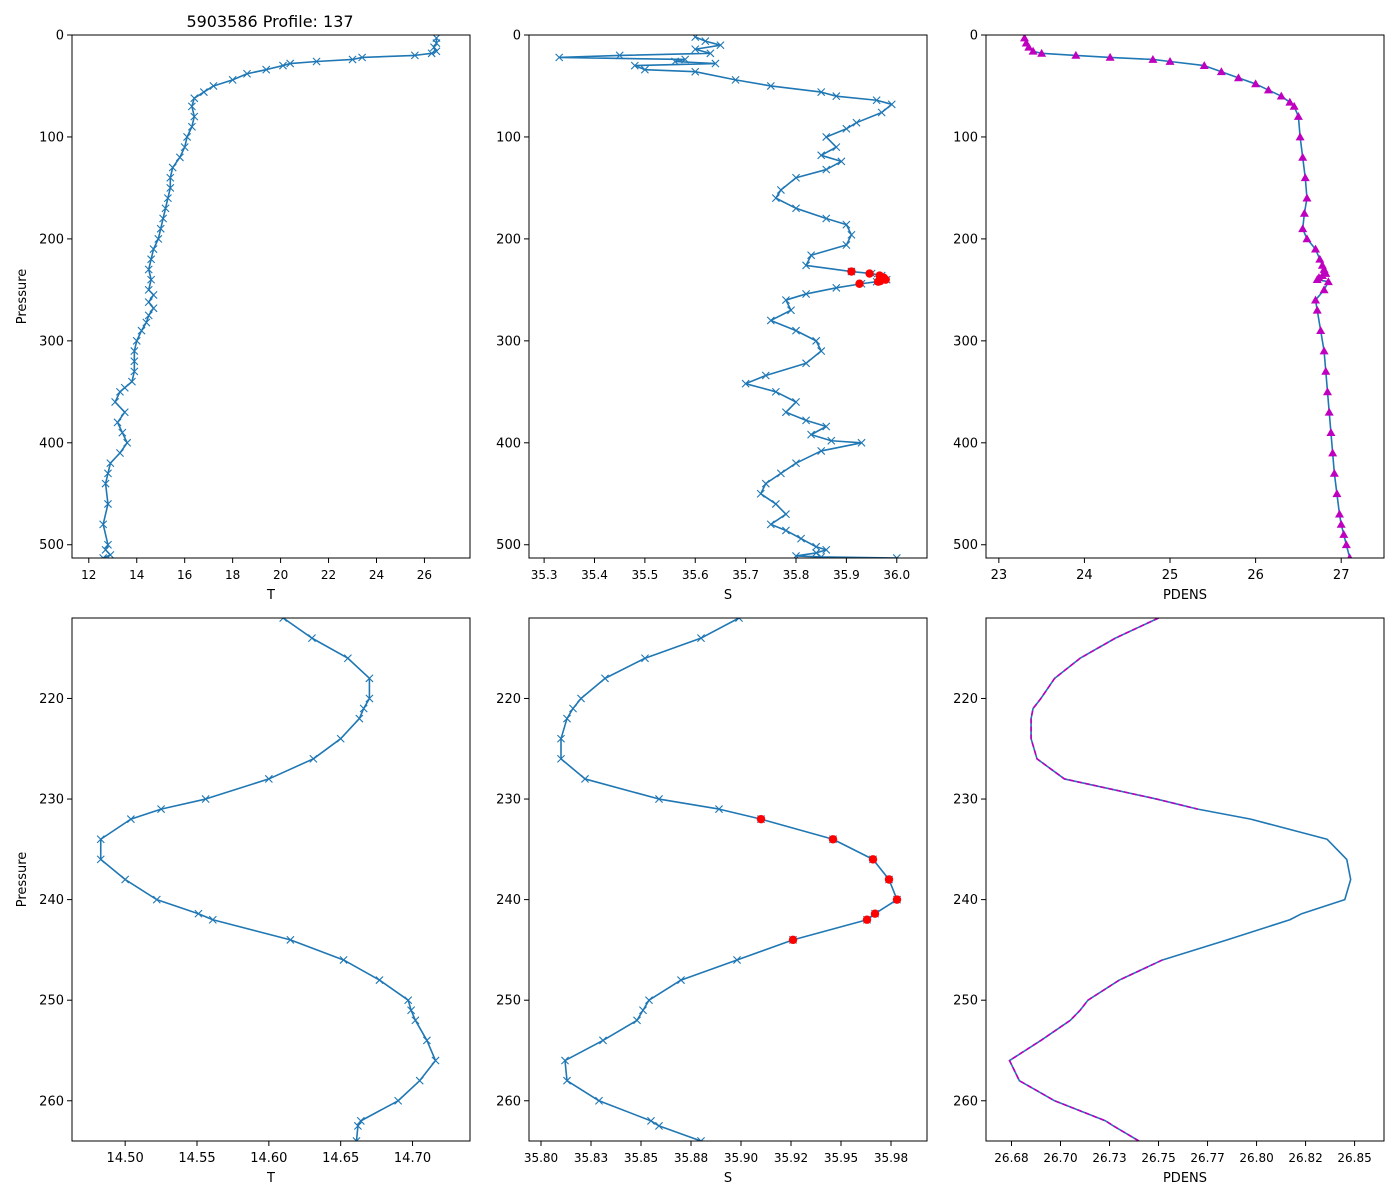 This screenshot has width=1400, height=1200. I want to click on y-tick-label-bottom-salinity-3: 250, so click(508, 1001).